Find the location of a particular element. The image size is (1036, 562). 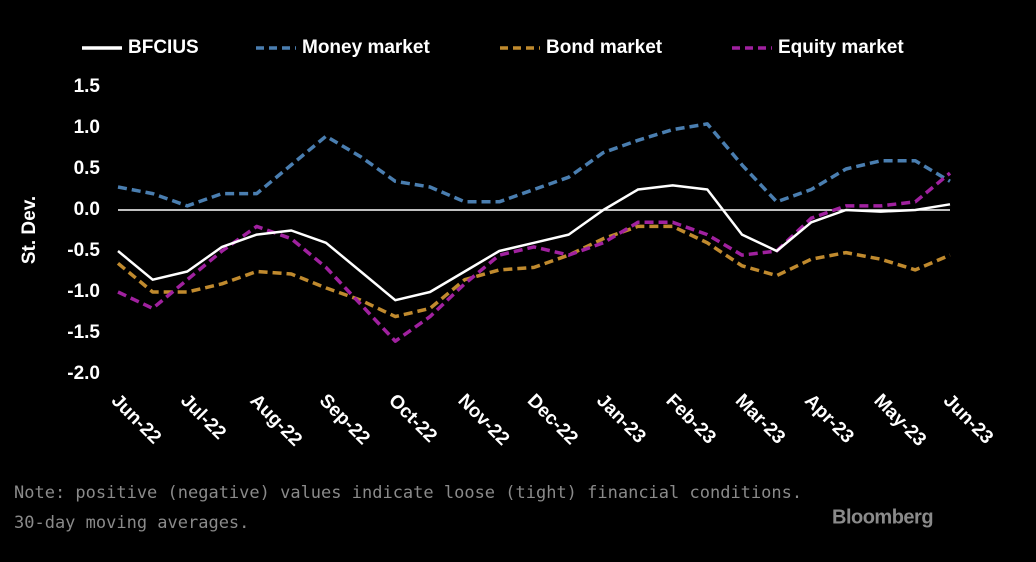

y-tick-label: 1.5 is located at coordinates (87, 86).